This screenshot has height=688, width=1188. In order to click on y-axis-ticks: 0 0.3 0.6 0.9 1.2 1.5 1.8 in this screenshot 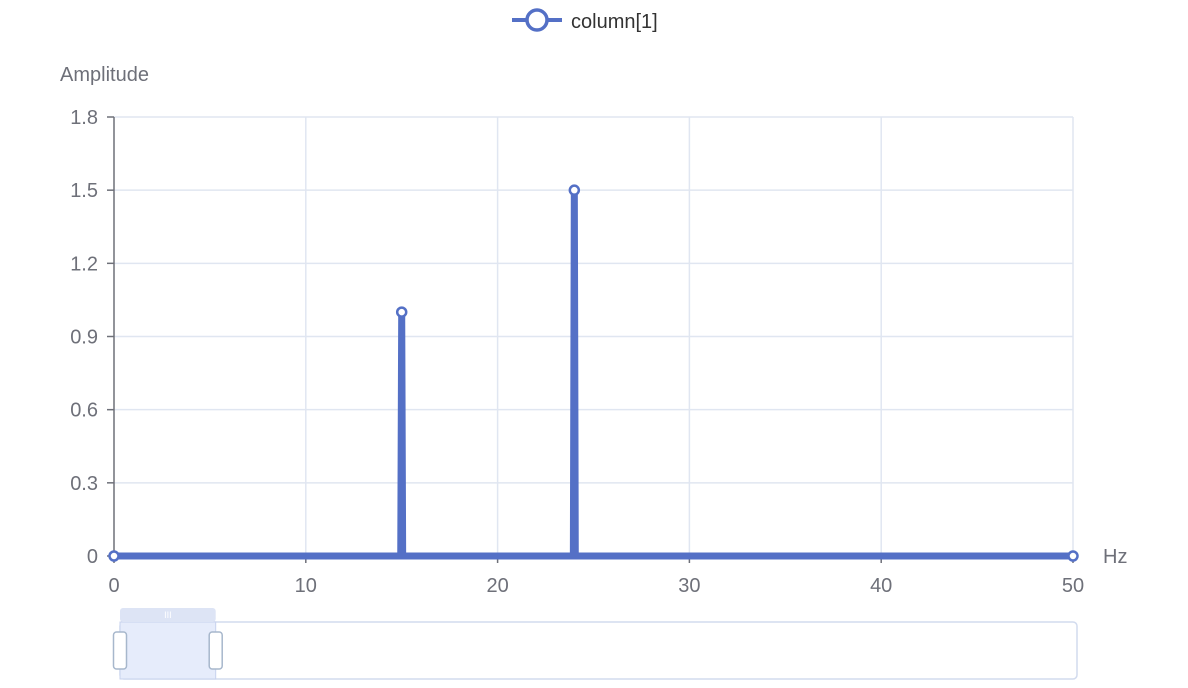, I will do `click(92, 337)`.